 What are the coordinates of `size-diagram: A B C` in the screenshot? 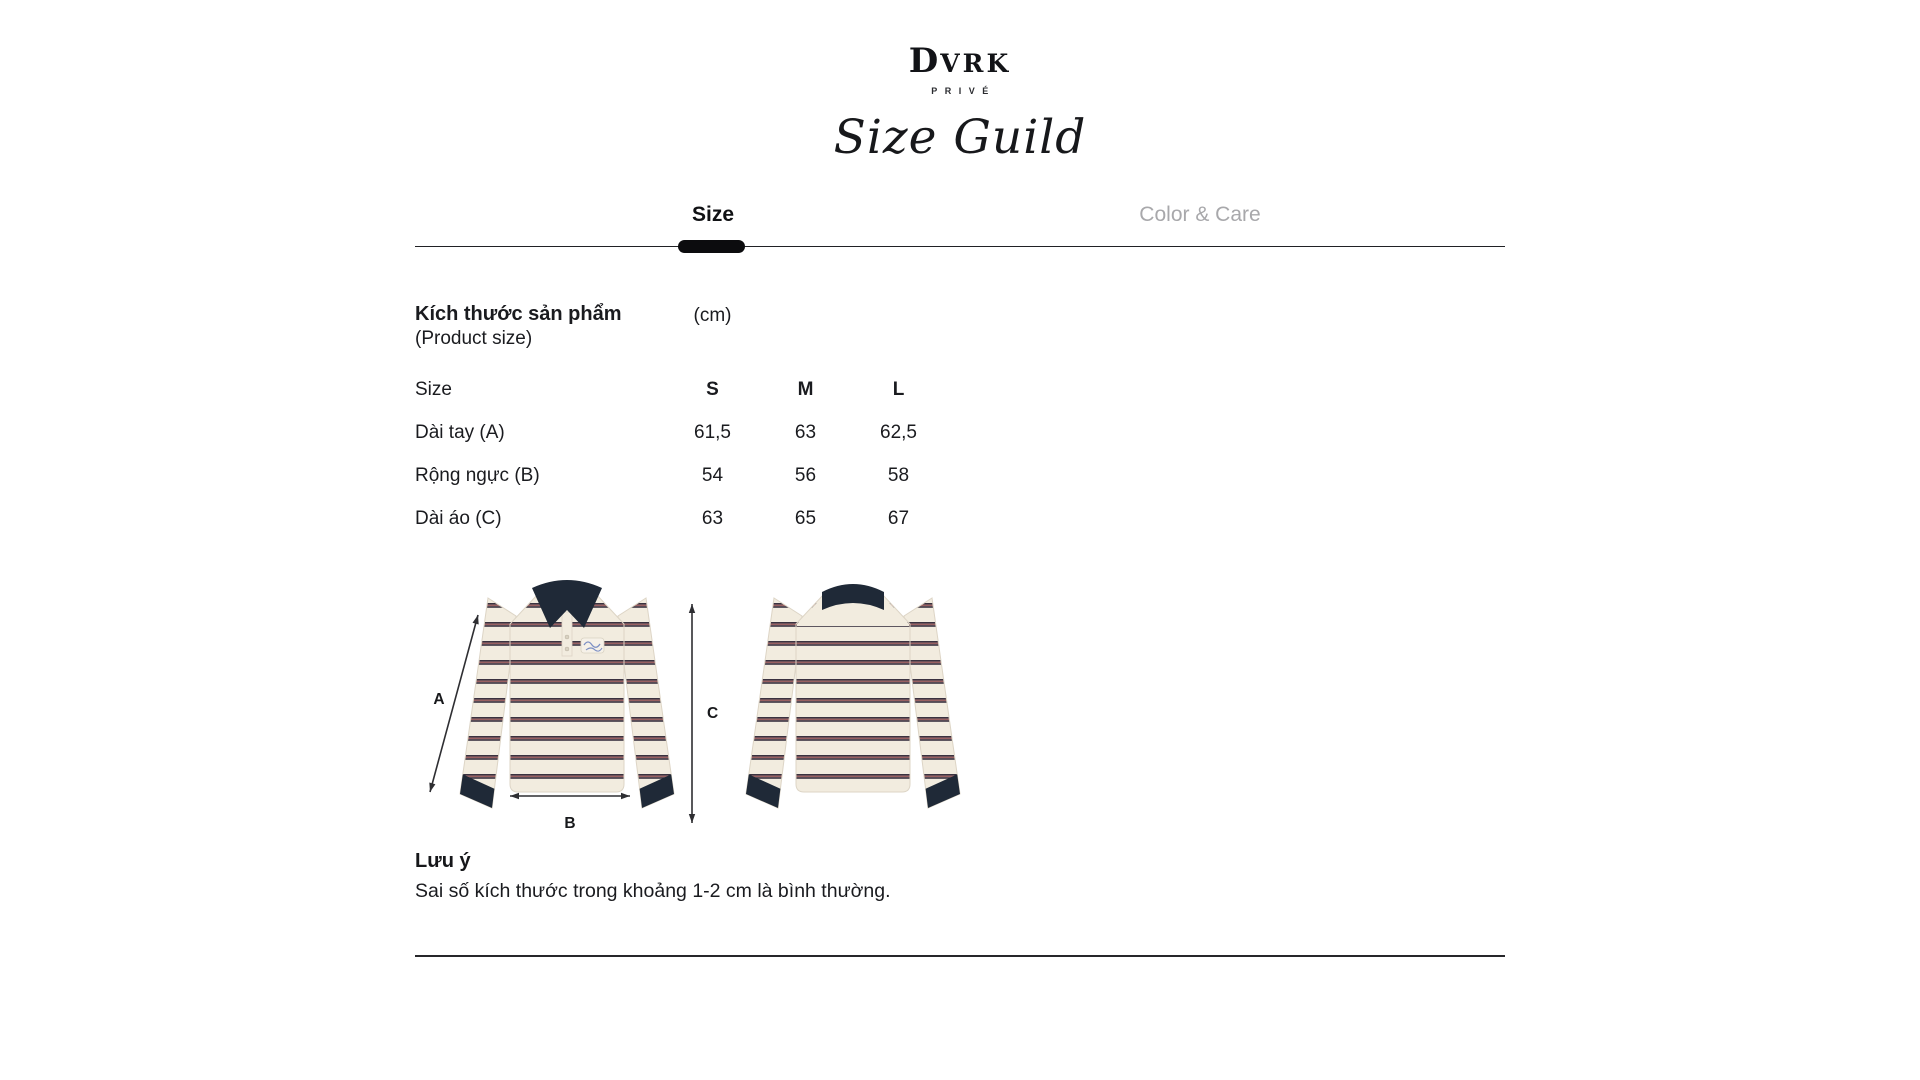 It's located at (695, 706).